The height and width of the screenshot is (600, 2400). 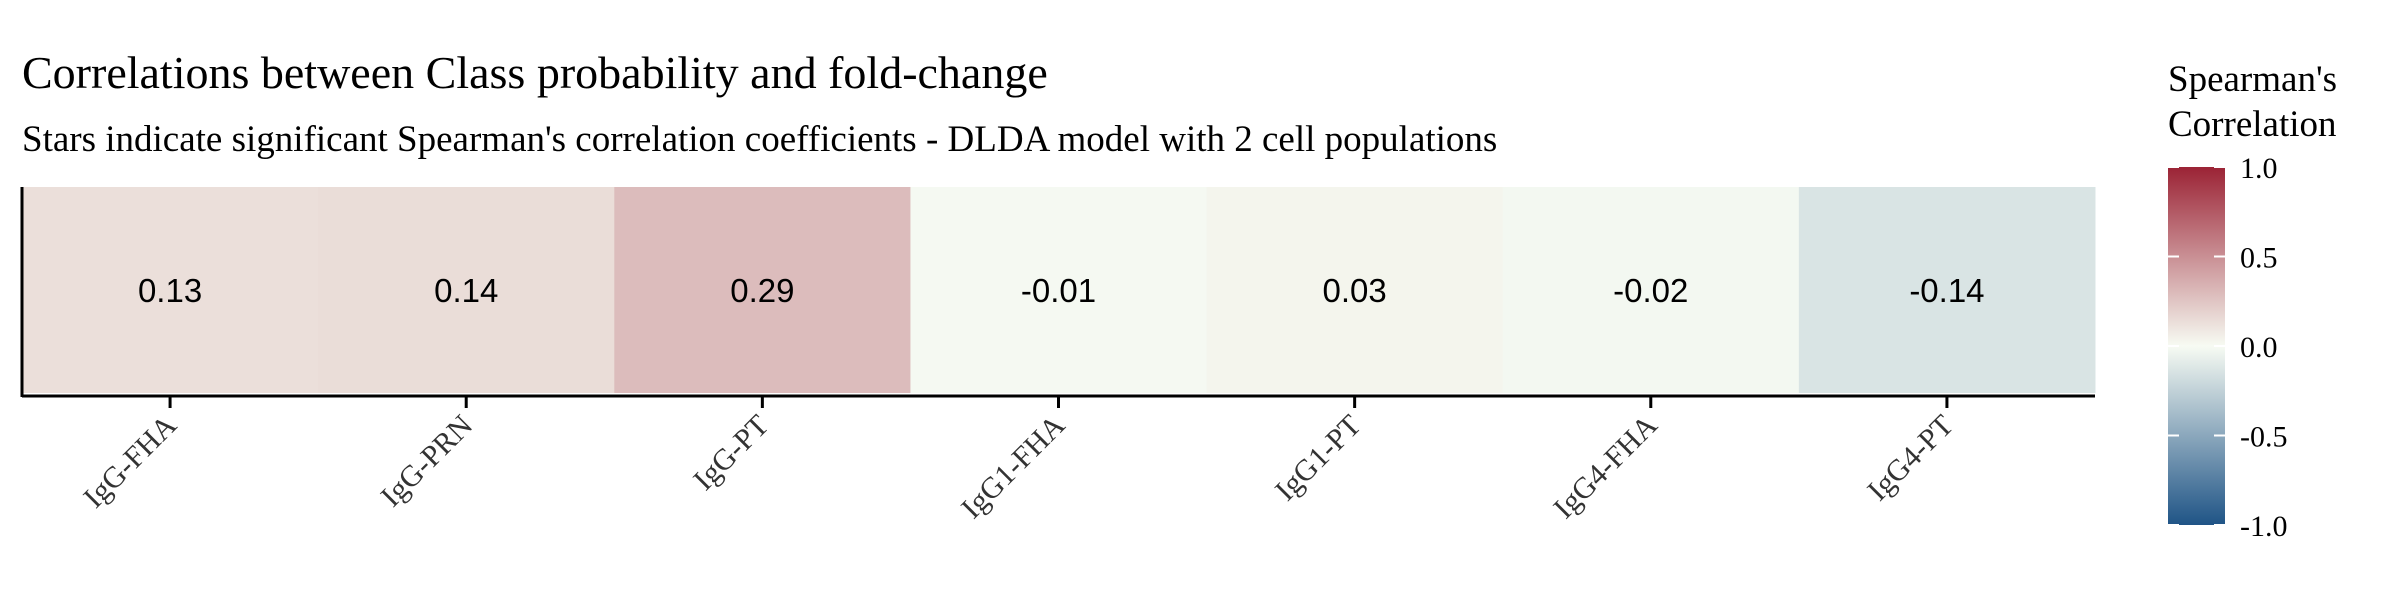 I want to click on cell-value-label: 0.13, so click(x=170, y=290).